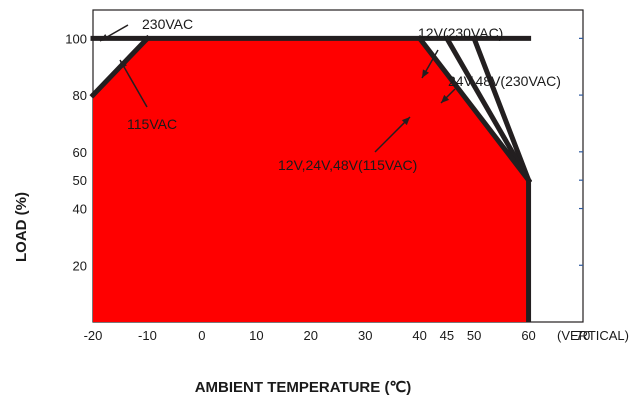  I want to click on y-tick-labels: 20 40 50 60 80 100, so click(76, 152).